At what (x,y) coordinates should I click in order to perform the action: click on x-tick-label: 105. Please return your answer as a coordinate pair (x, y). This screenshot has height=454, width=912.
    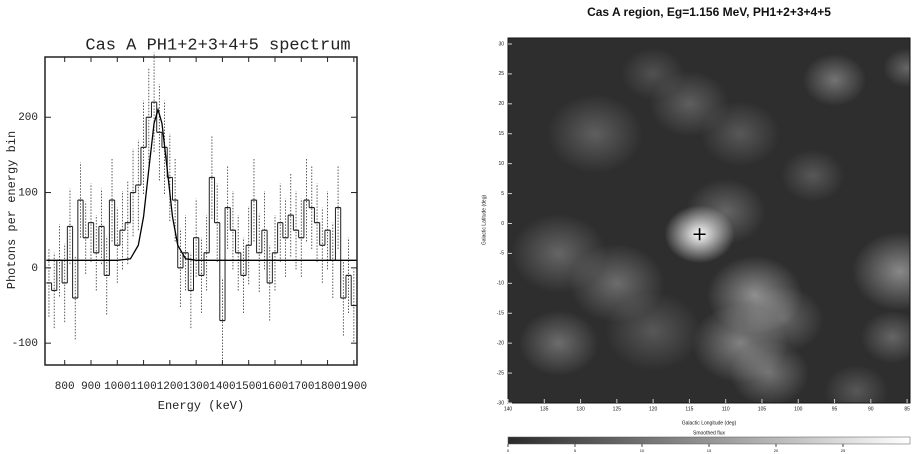
    Looking at the image, I should click on (762, 409).